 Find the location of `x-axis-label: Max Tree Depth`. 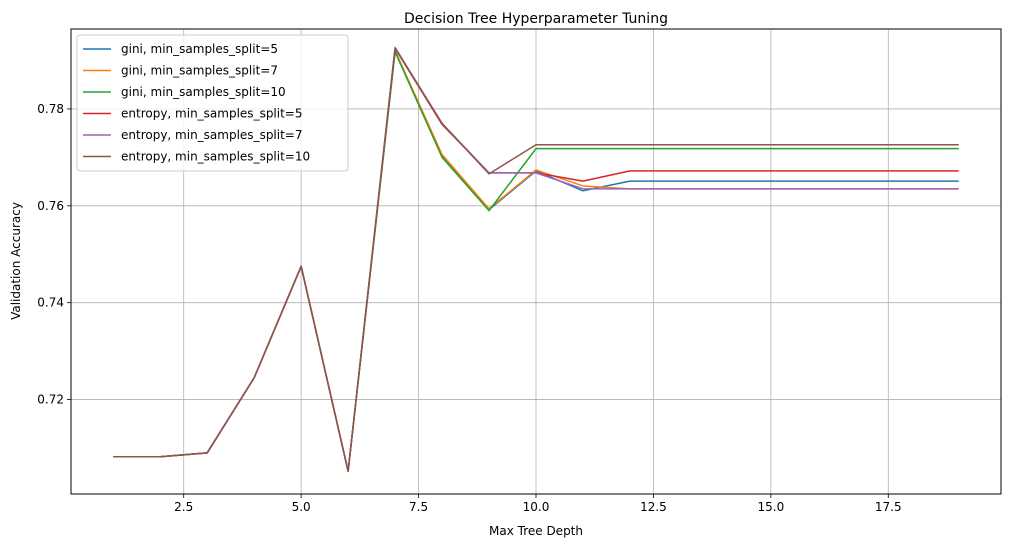

x-axis-label: Max Tree Depth is located at coordinates (536, 531).